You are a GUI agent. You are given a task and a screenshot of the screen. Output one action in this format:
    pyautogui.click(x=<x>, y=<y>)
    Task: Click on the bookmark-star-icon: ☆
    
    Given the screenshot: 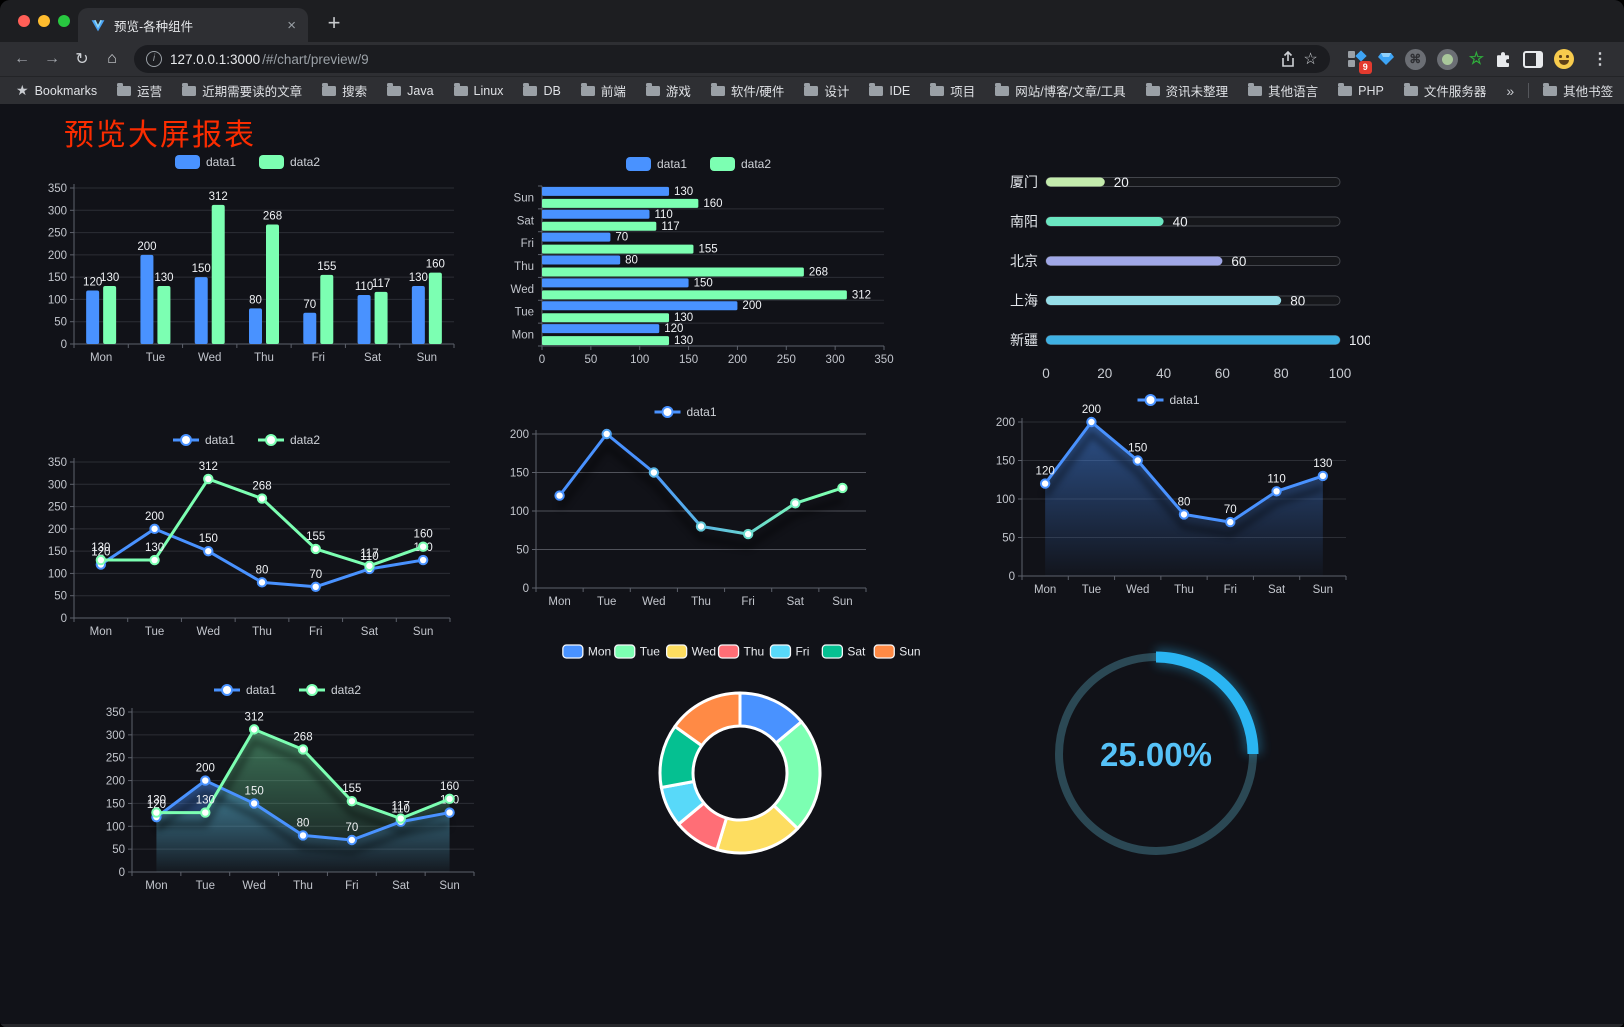 What is the action you would take?
    pyautogui.click(x=1310, y=59)
    